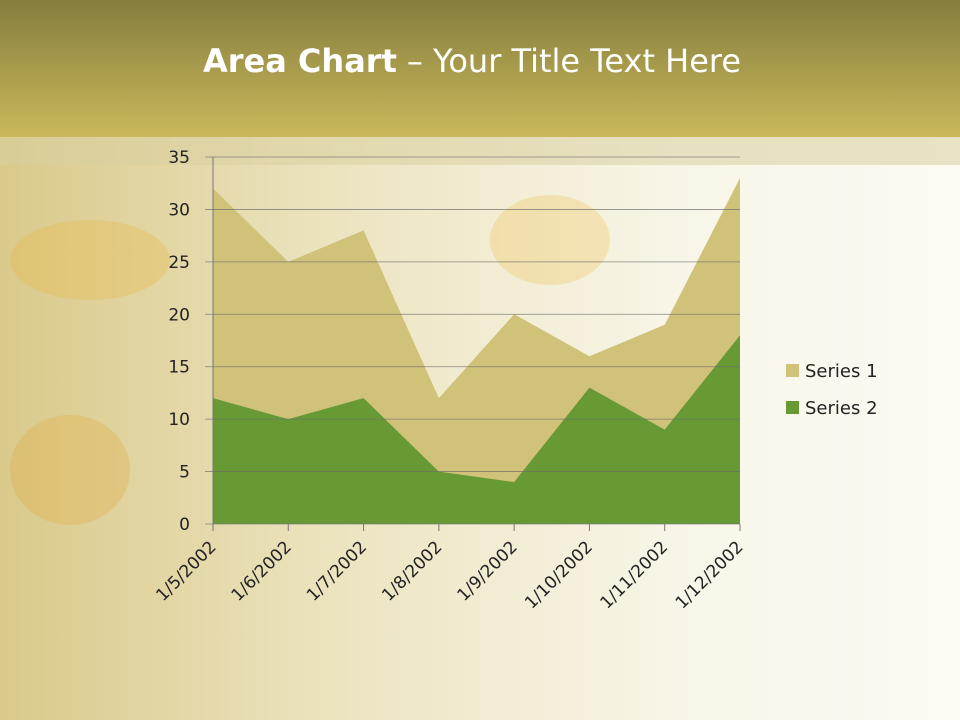 This screenshot has height=724, width=960. I want to click on y-tick-label: 10, so click(179, 420).